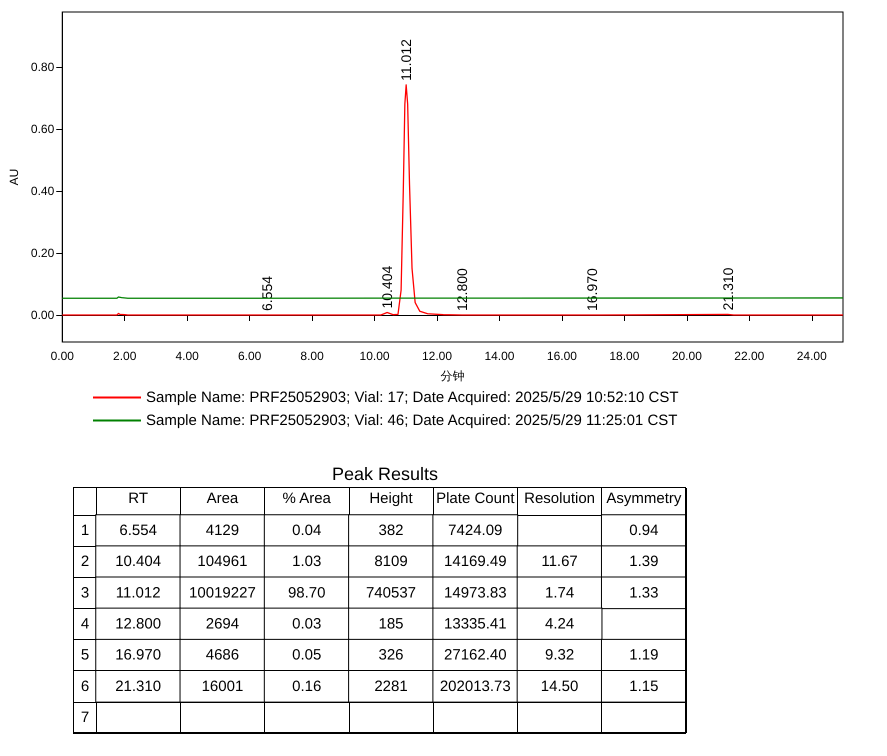 This screenshot has width=887, height=756. I want to click on x-tick-label: 22.00, so click(749, 356).